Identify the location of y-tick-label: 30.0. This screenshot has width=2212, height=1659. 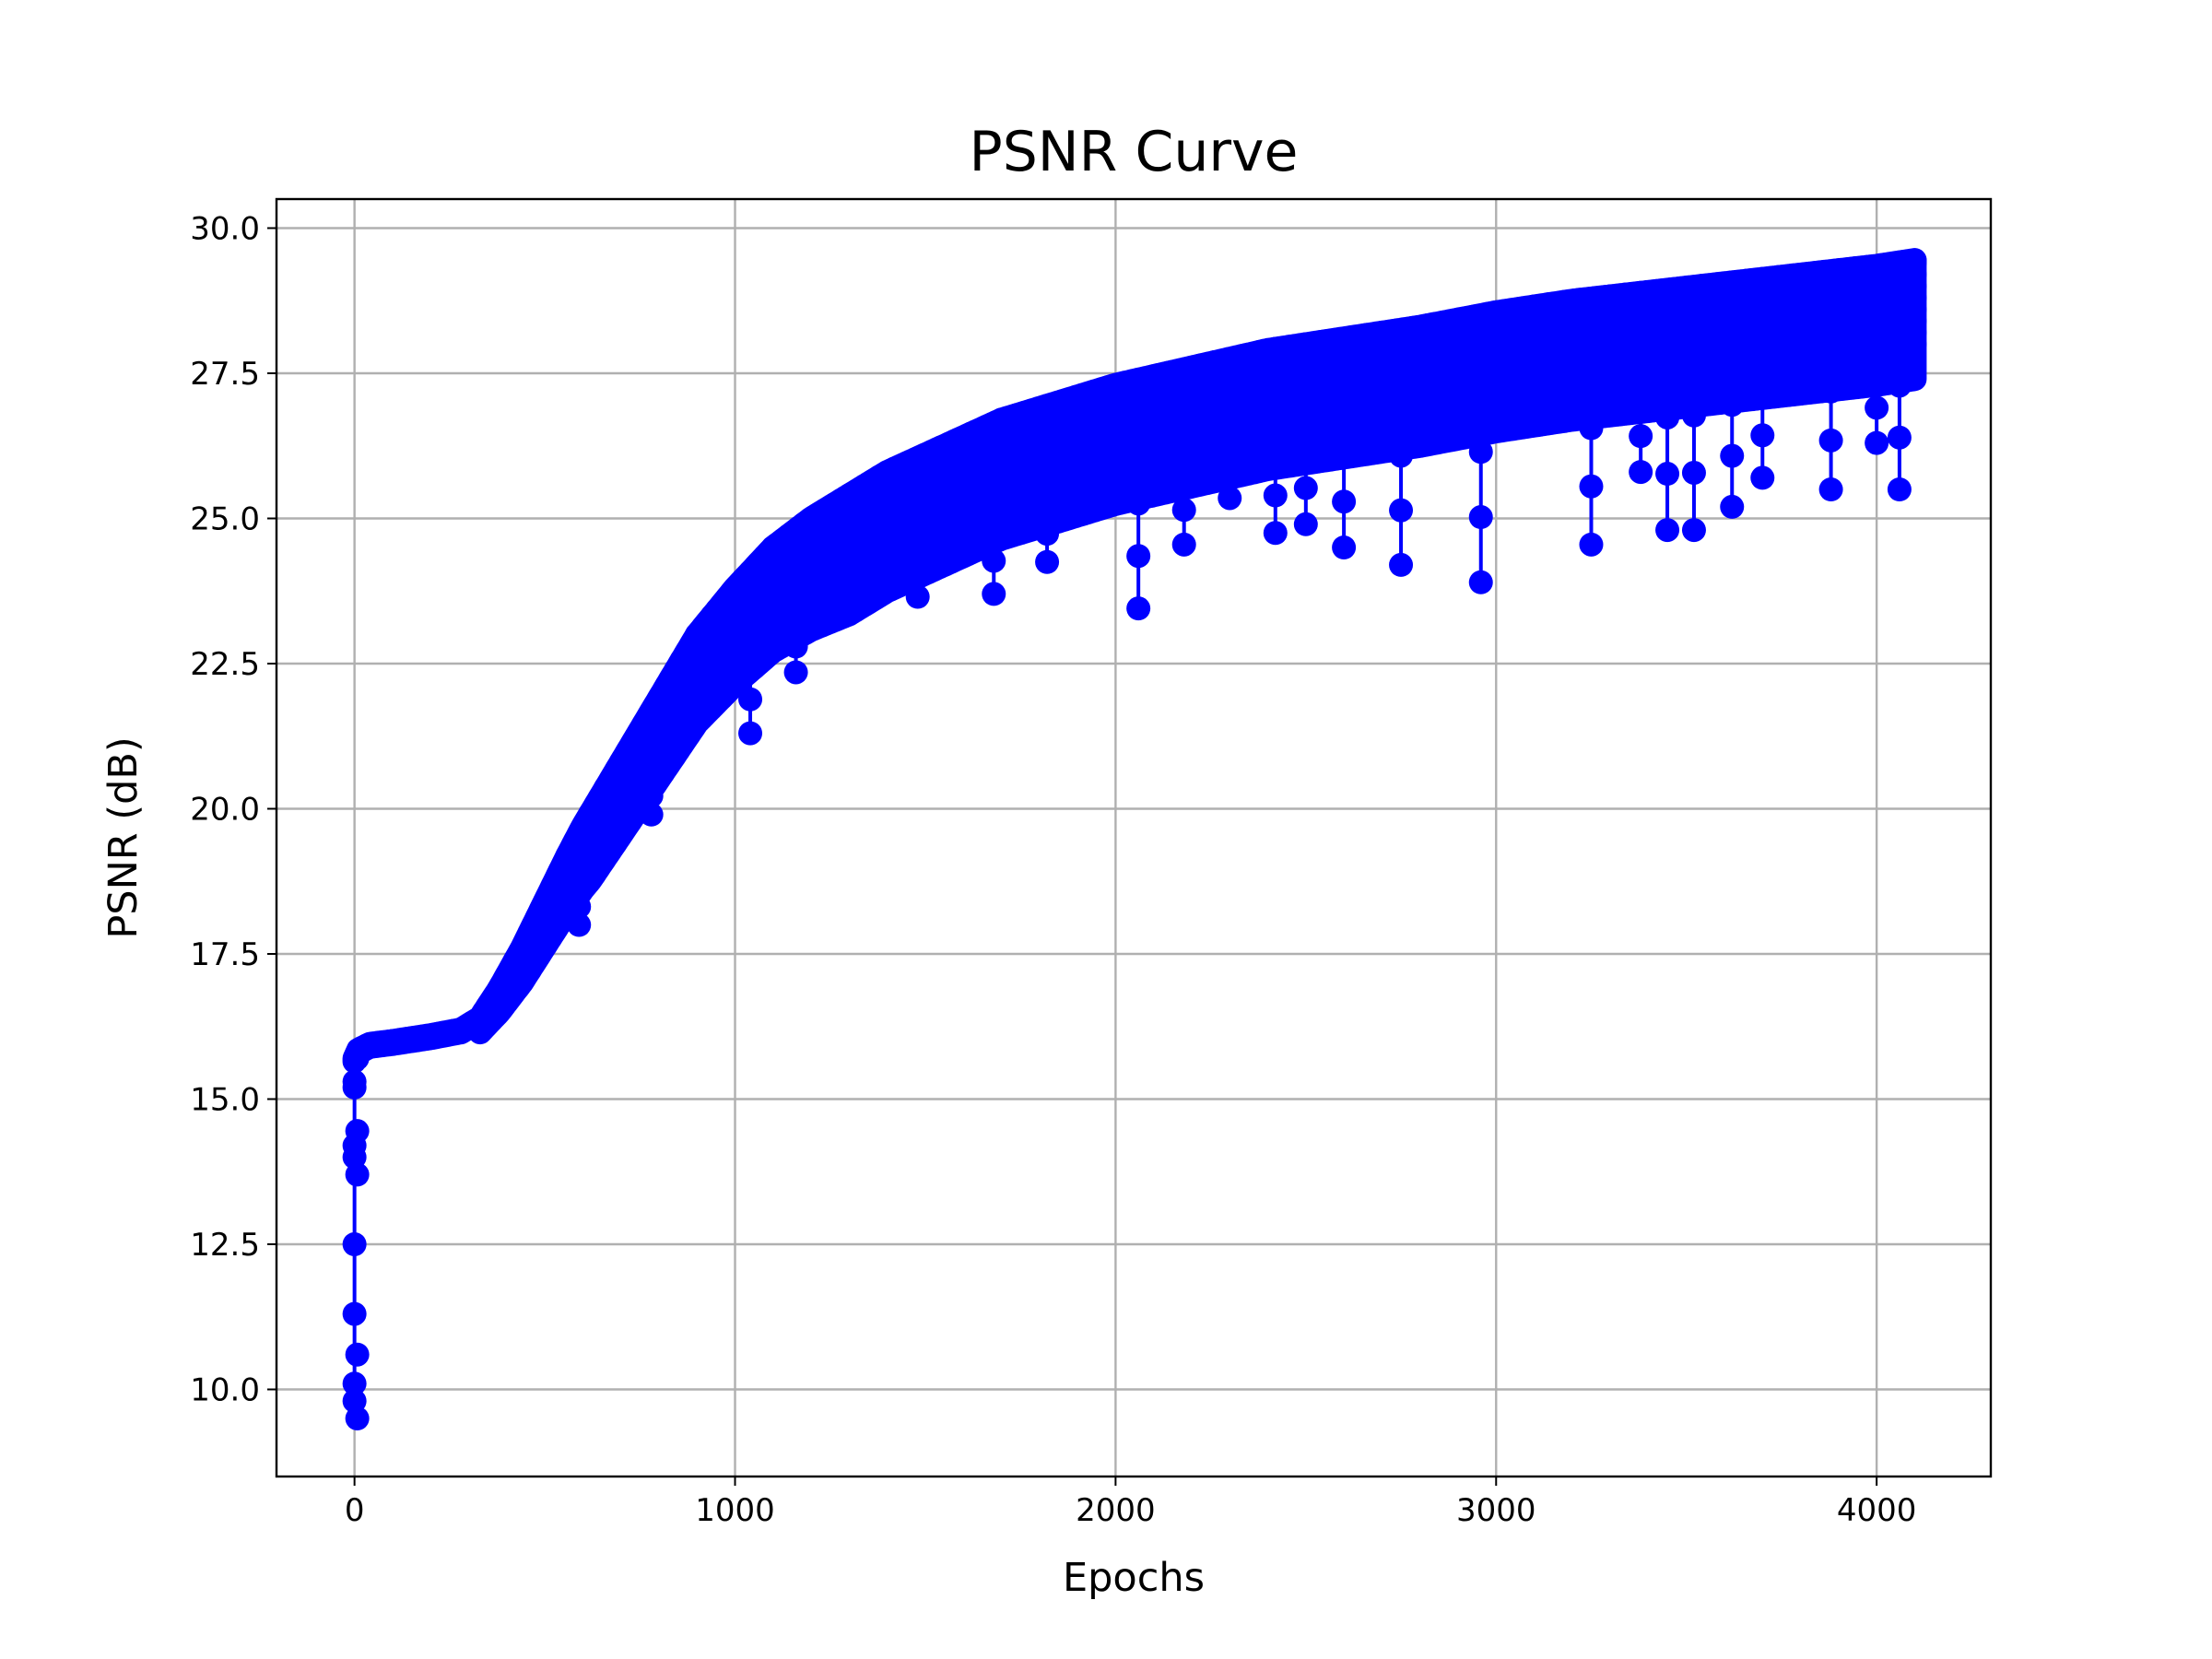
(225, 229).